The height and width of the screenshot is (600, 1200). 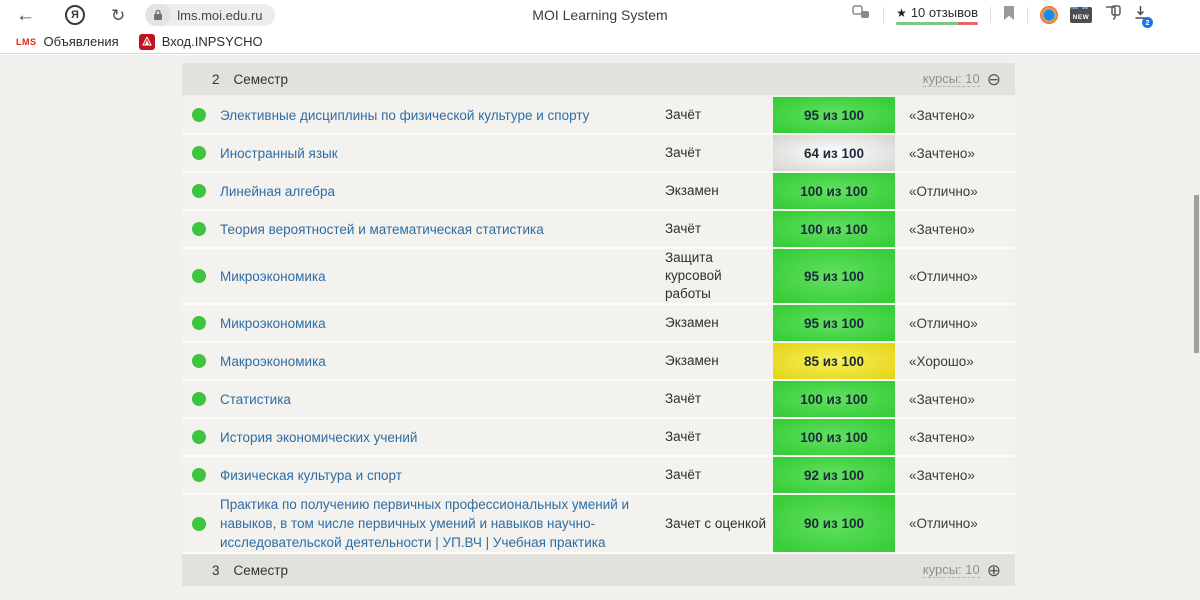 What do you see at coordinates (693, 275) in the screenshot?
I see `exam-type: Защита курсовой работы` at bounding box center [693, 275].